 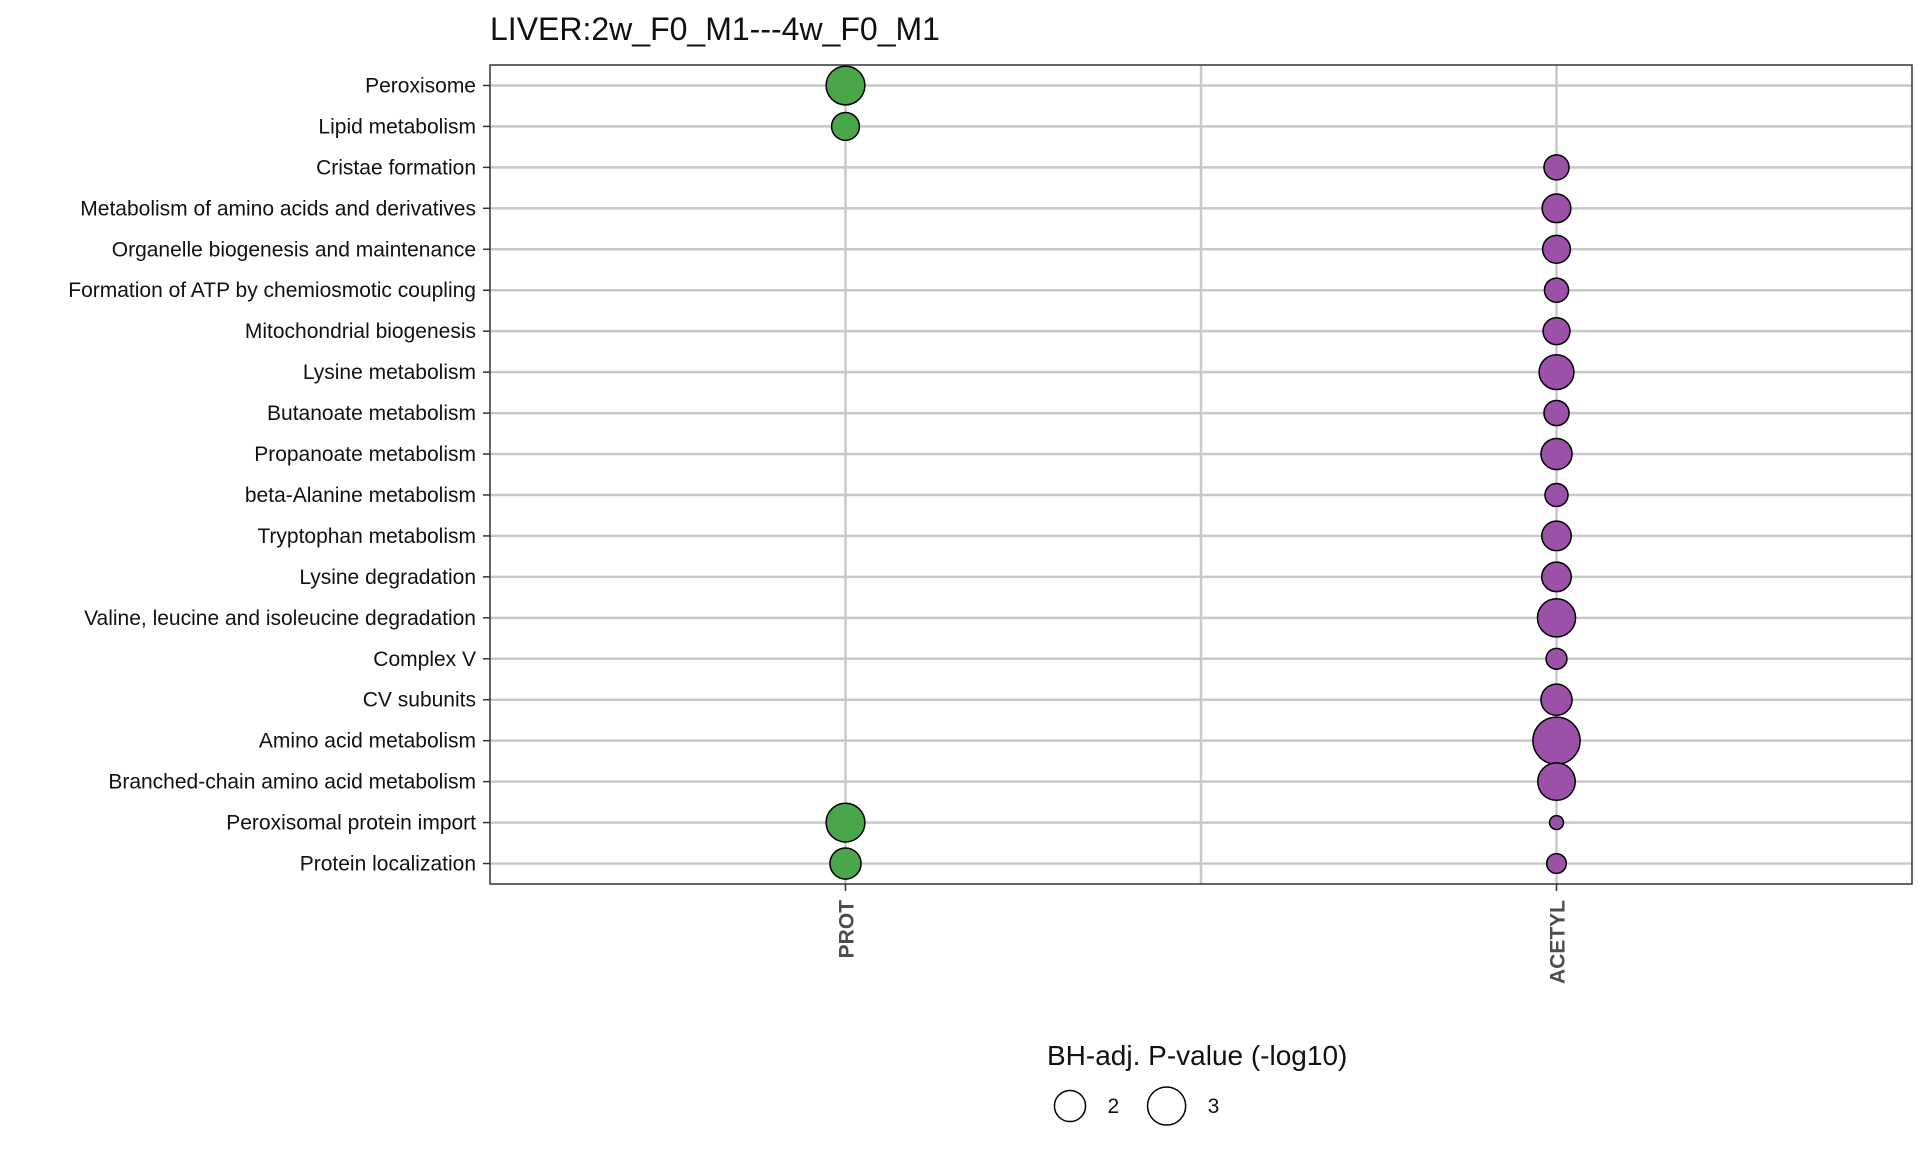 I want to click on y-tick-label: Butanoate metabolism, so click(x=371, y=413).